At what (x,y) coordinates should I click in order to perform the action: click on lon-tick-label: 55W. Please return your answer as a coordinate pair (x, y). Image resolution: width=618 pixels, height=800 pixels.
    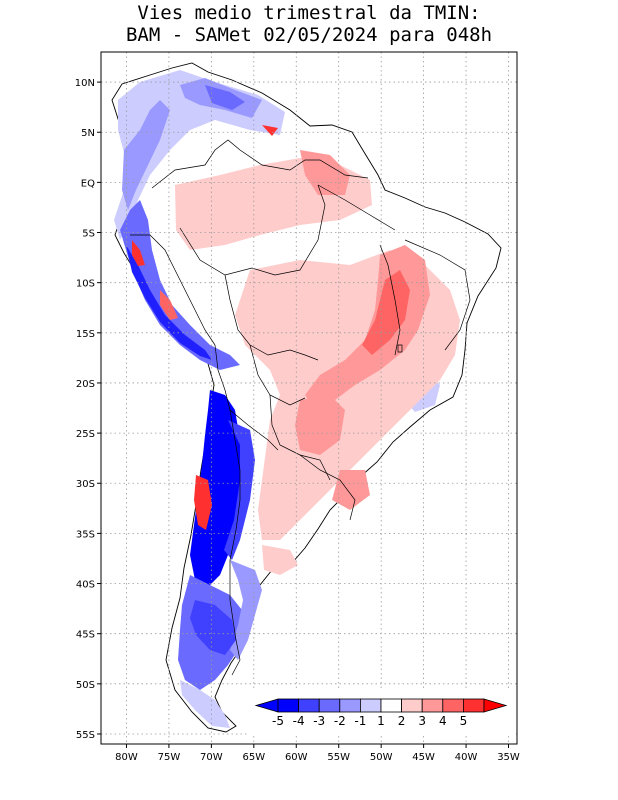
    Looking at the image, I should click on (338, 757).